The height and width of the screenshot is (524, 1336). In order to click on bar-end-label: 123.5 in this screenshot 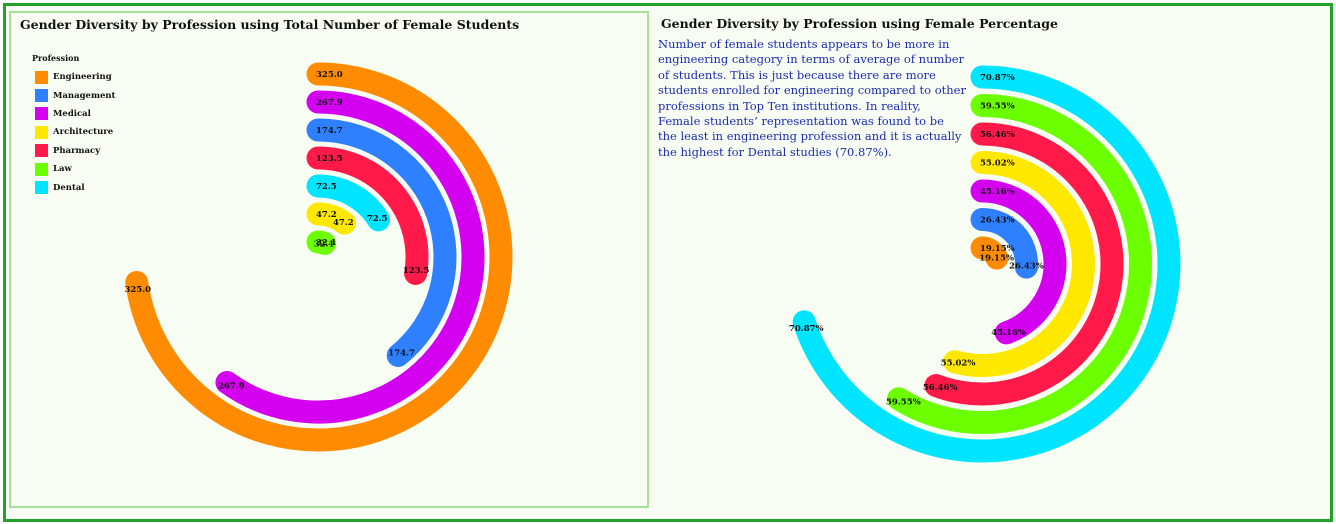, I will do `click(416, 271)`.